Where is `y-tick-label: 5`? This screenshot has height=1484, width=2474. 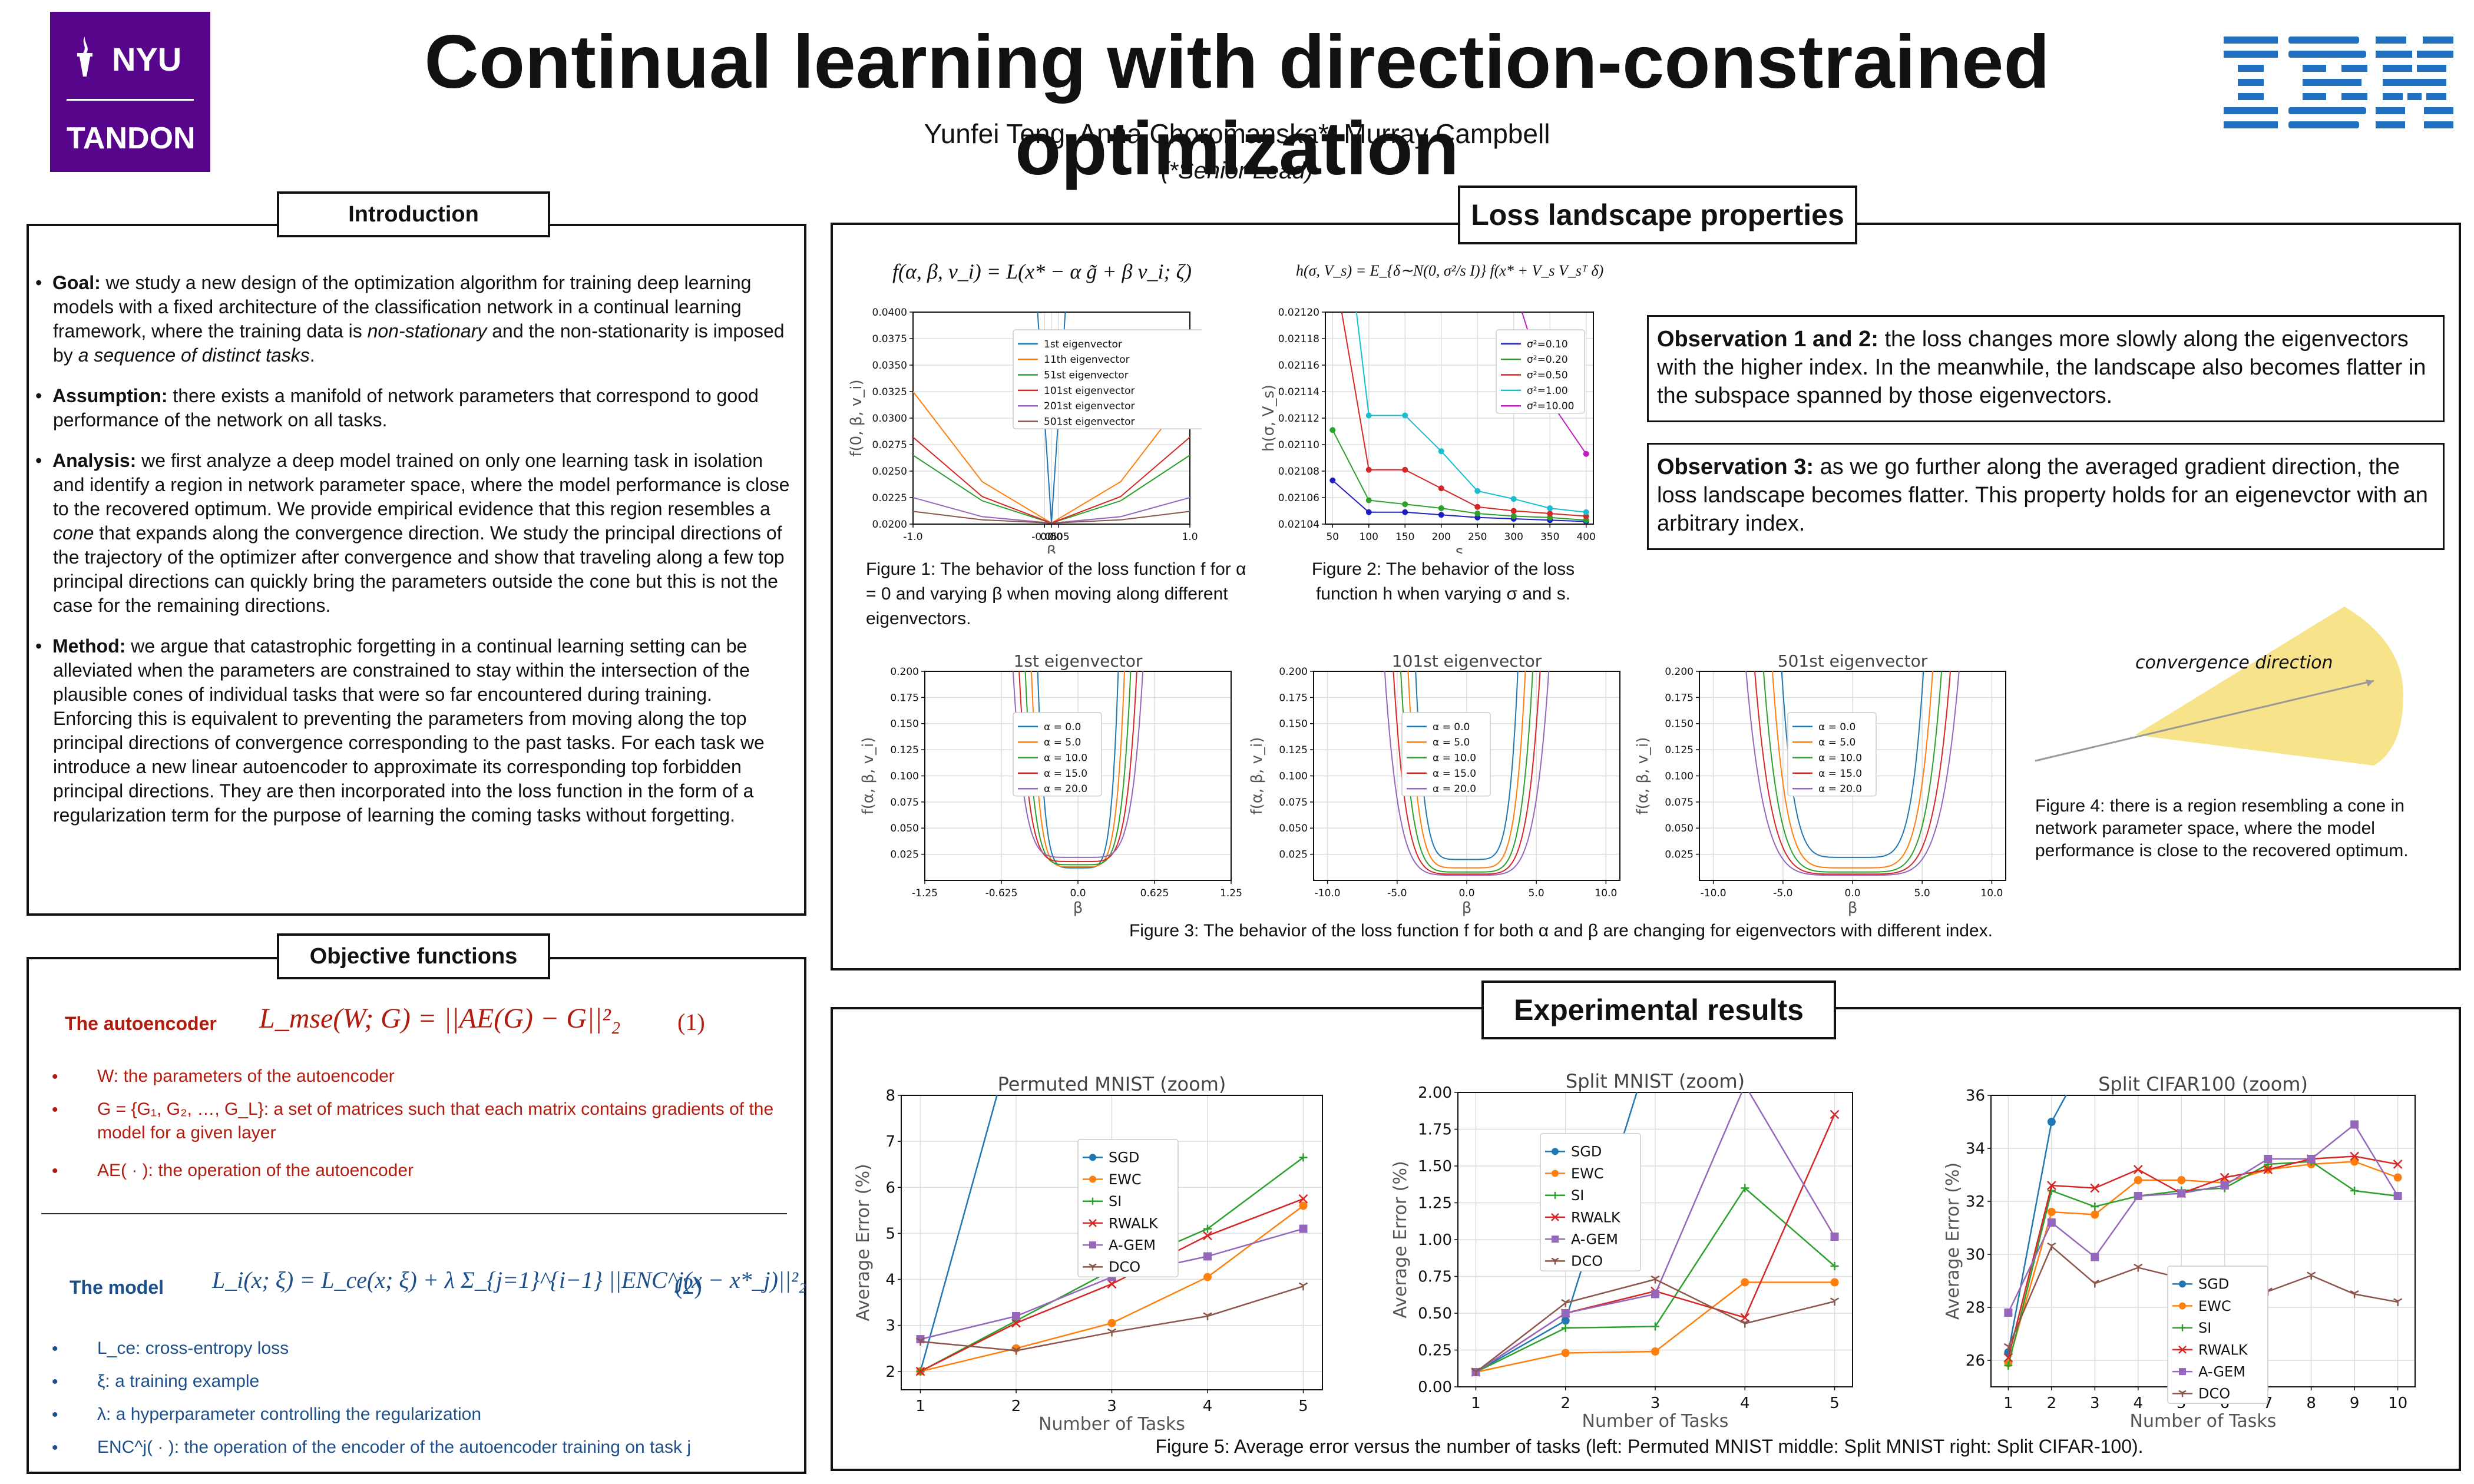 y-tick-label: 5 is located at coordinates (890, 1234).